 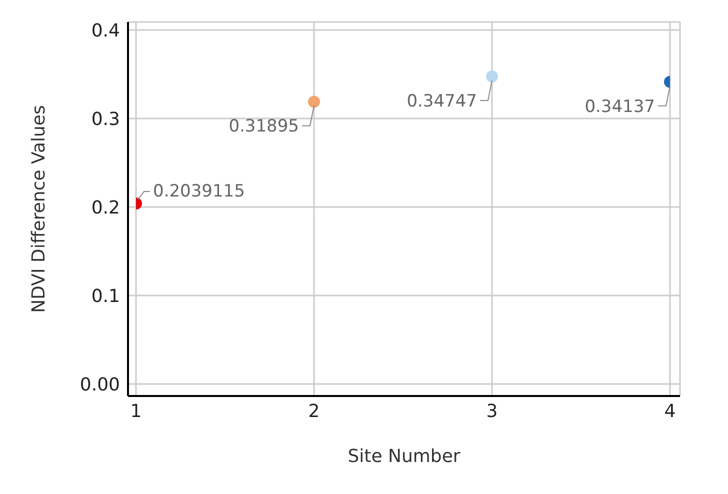 I want to click on x-tick-label: 2, so click(x=314, y=411).